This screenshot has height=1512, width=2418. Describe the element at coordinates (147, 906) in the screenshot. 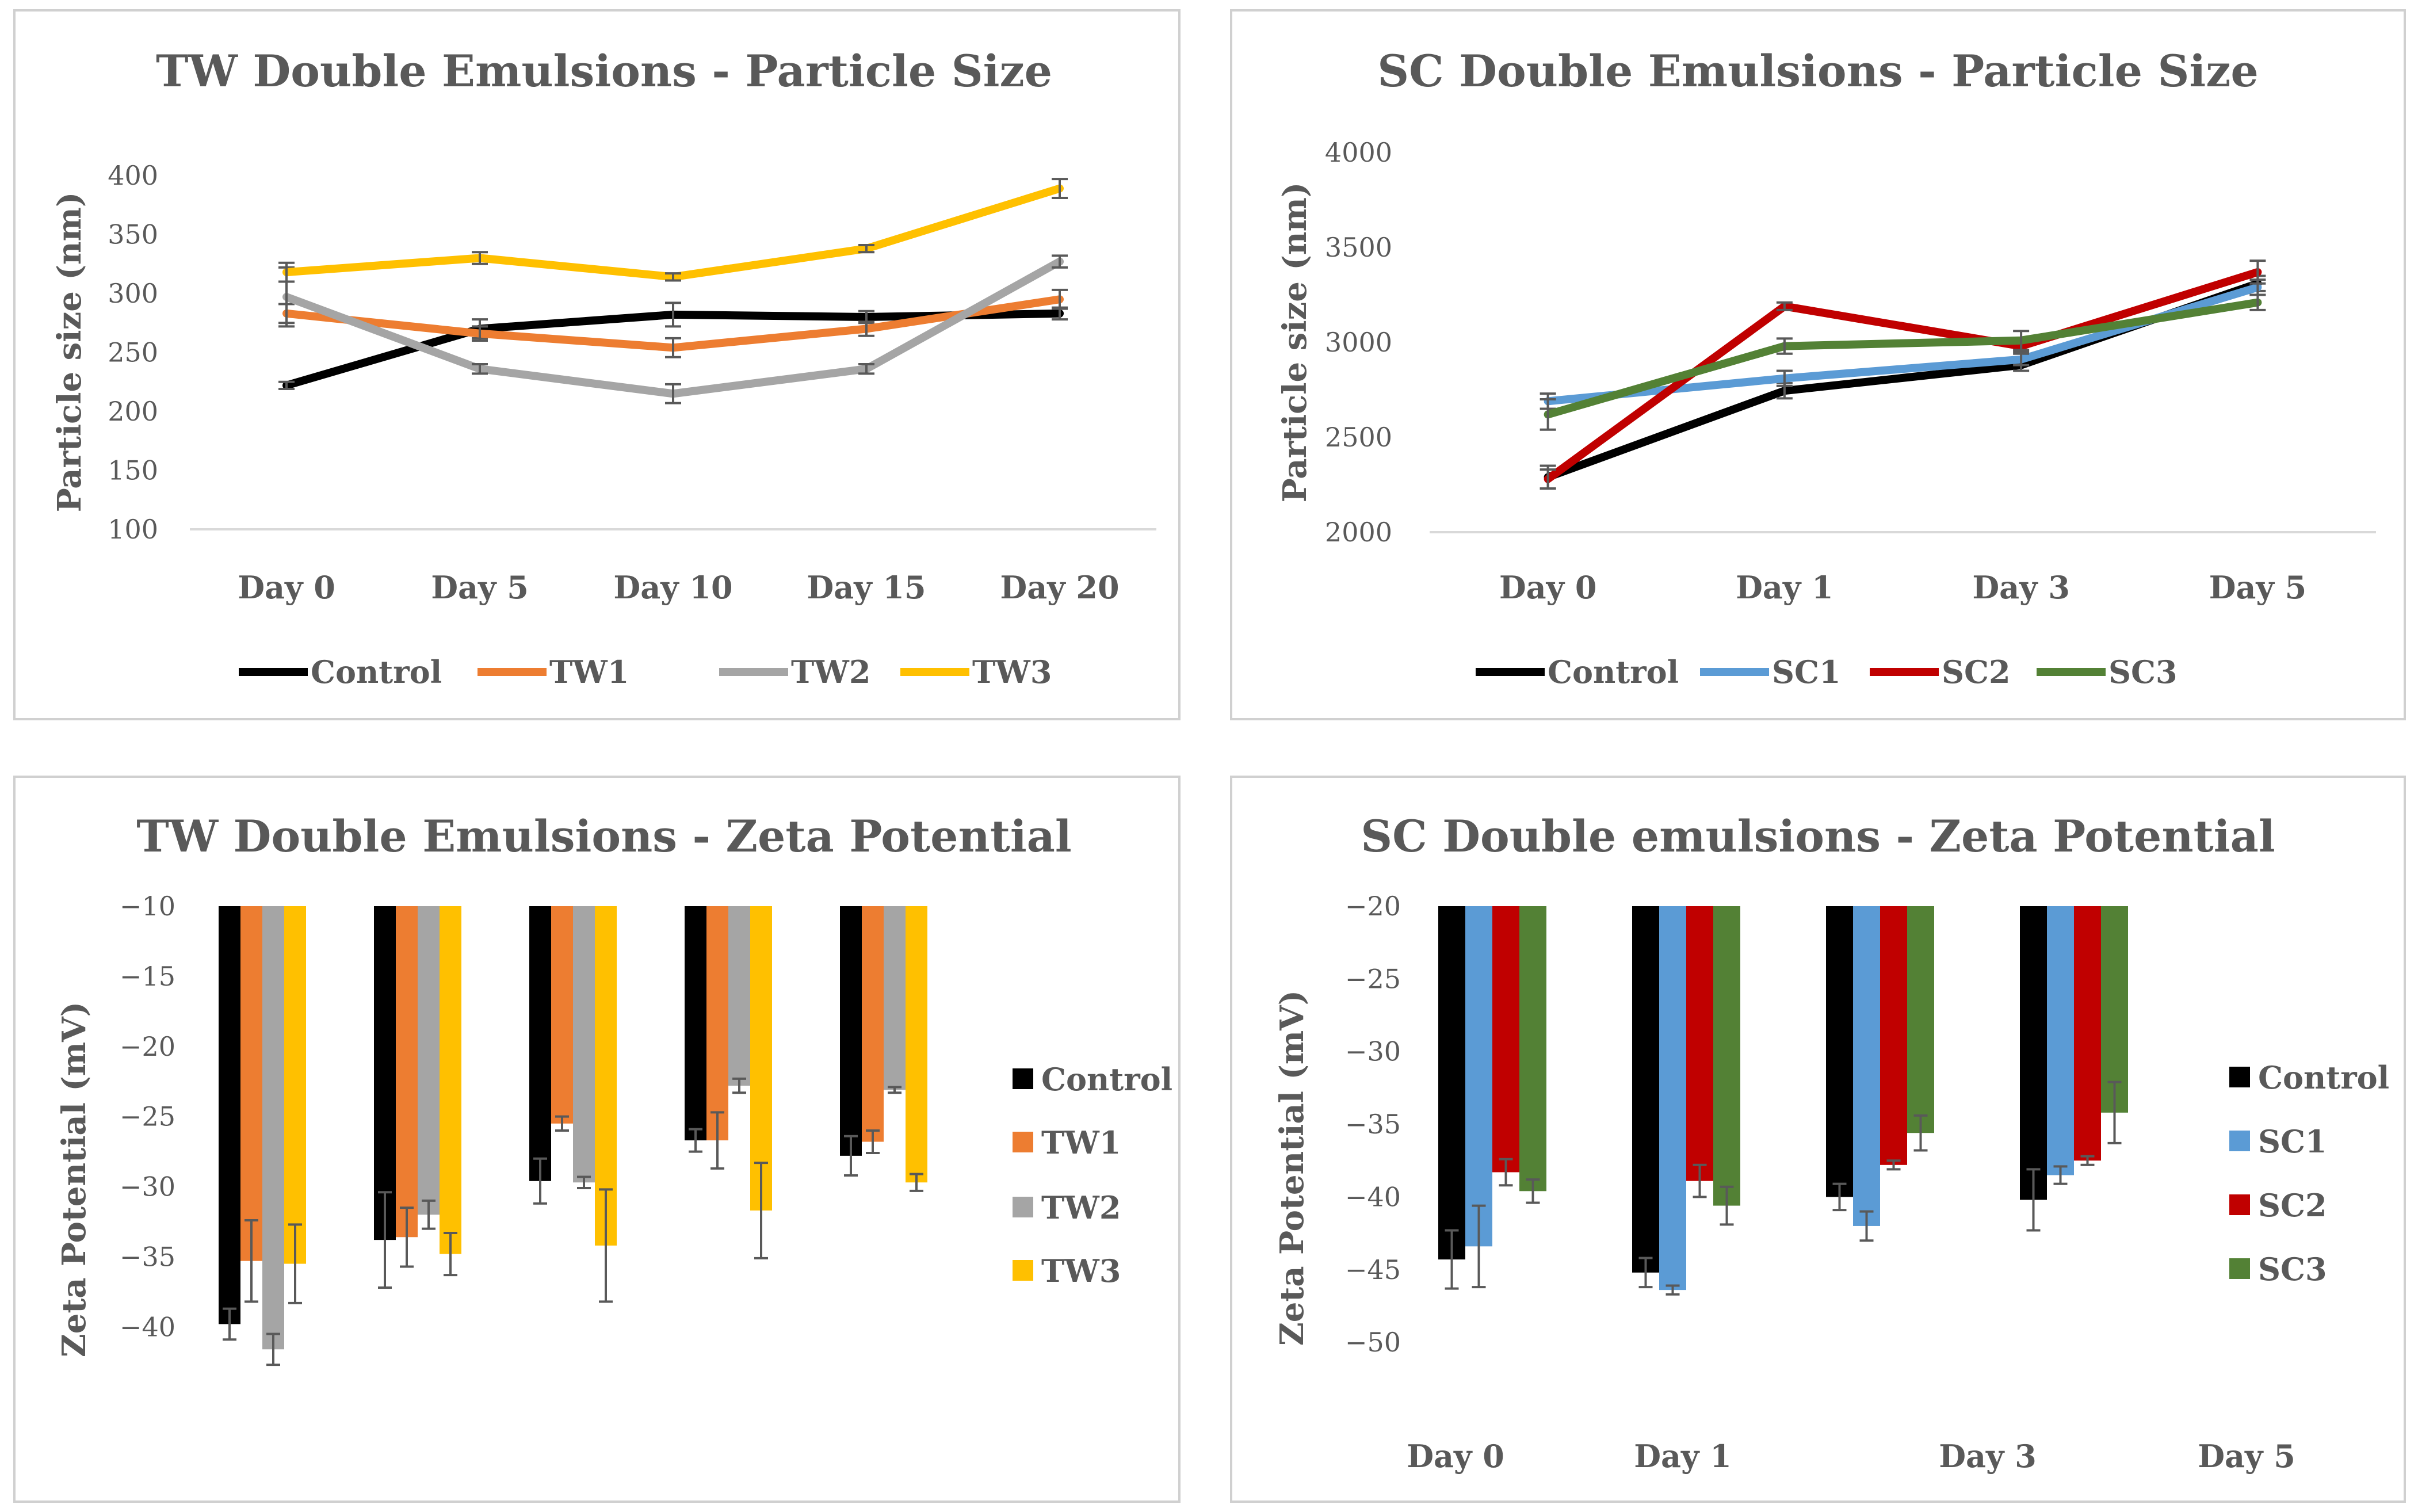

I see `y-tick-label: −10` at that location.